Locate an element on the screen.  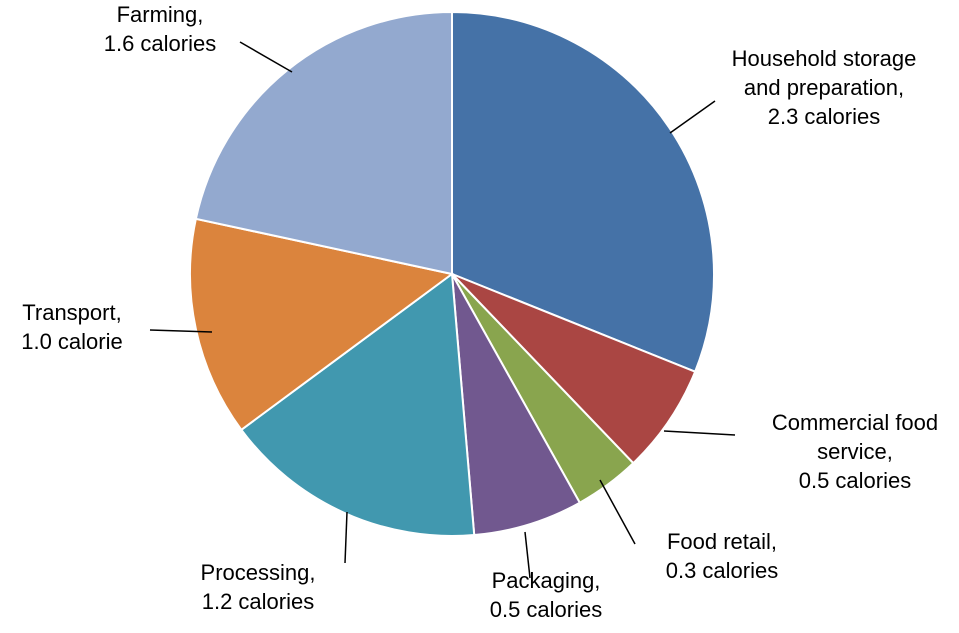
label-line: Transport, is located at coordinates (71, 312).